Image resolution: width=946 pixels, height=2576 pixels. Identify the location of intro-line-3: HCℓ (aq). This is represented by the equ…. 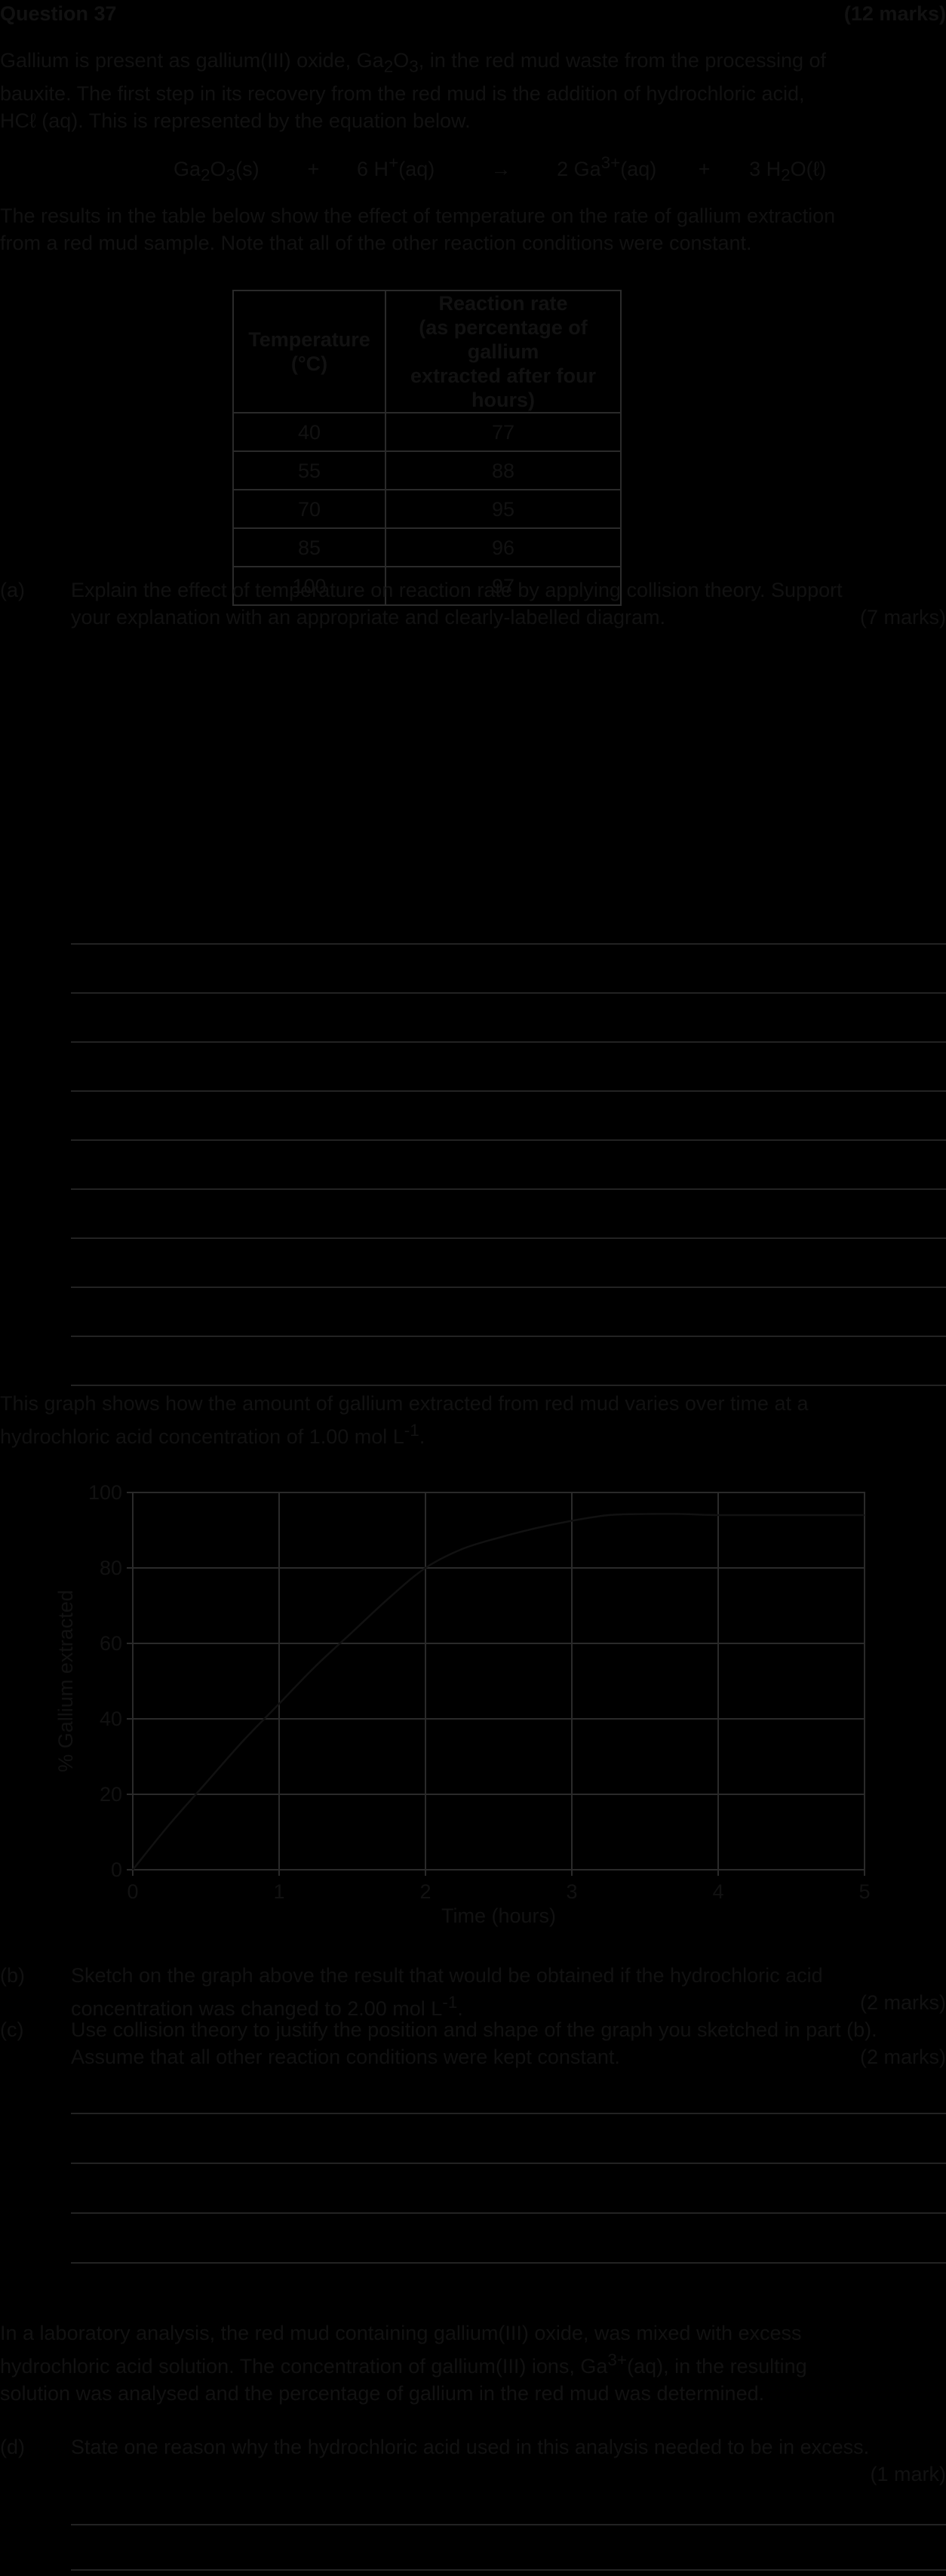
(235, 121).